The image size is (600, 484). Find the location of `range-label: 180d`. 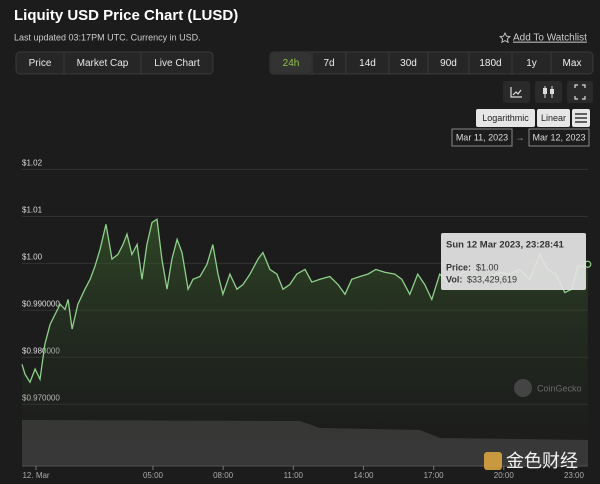

range-label: 180d is located at coordinates (490, 63).